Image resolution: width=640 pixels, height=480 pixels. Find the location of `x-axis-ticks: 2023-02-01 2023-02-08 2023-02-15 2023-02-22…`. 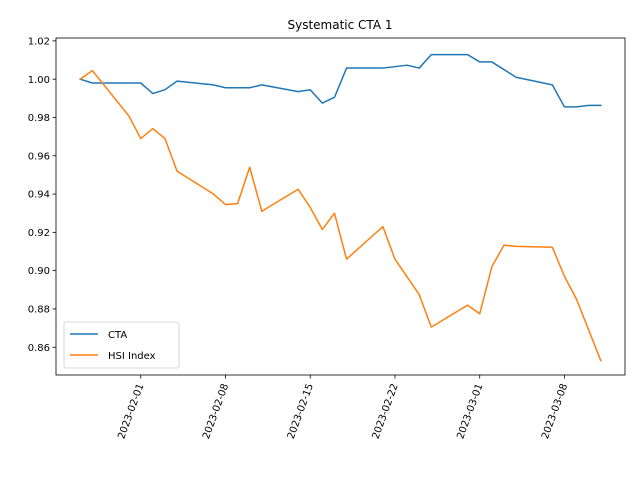

x-axis-ticks: 2023-02-01 2023-02-08 2023-02-15 2023-02-22… is located at coordinates (343, 408).